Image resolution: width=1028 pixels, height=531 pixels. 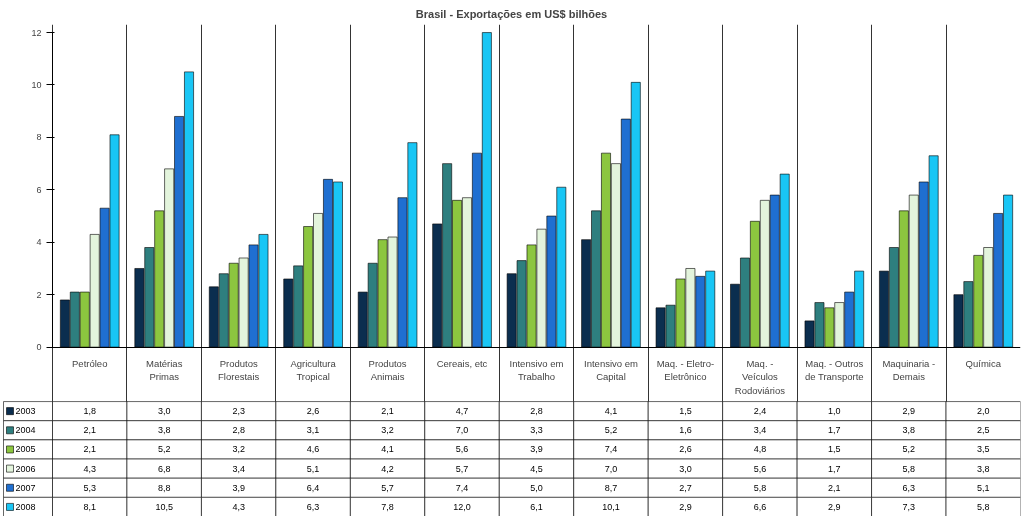 I want to click on data-label: 4,2, so click(x=387, y=468).